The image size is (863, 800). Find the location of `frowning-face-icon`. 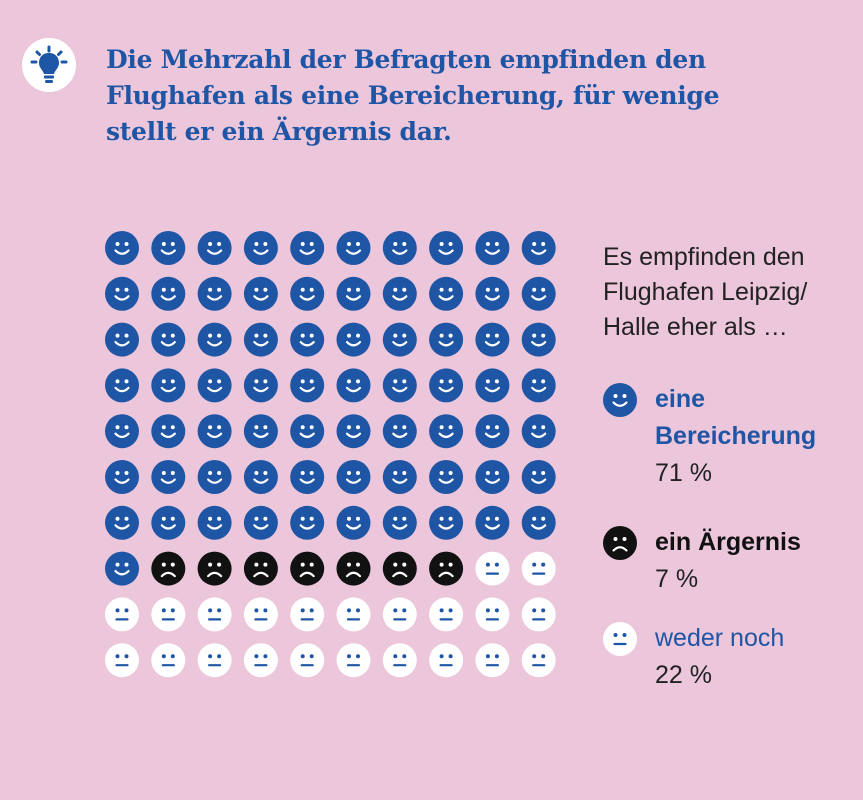

frowning-face-icon is located at coordinates (620, 543).